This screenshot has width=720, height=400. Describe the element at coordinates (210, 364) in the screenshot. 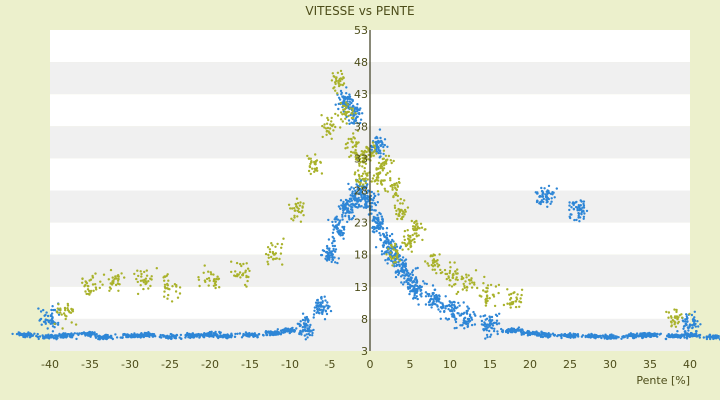

I see `x-tick-label: -20` at that location.